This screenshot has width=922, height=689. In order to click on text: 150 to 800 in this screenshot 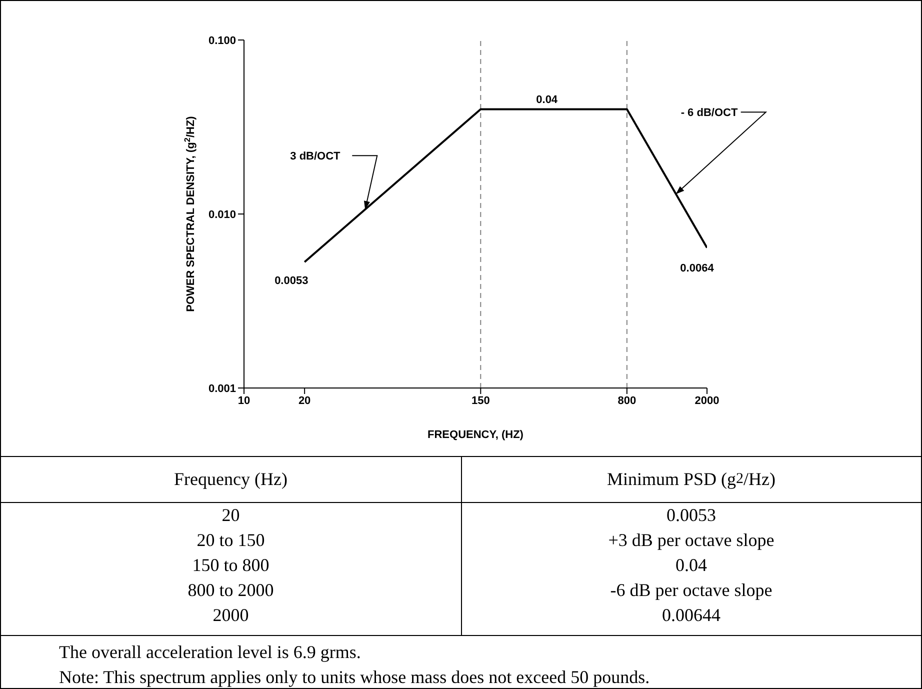, I will do `click(231, 565)`.